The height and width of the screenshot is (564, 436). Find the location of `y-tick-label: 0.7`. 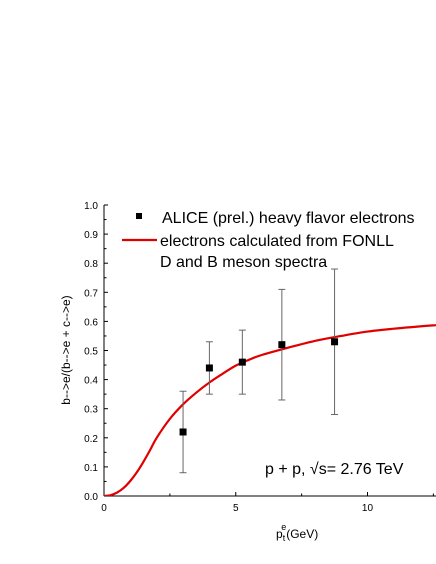

y-tick-label: 0.7 is located at coordinates (91, 293).